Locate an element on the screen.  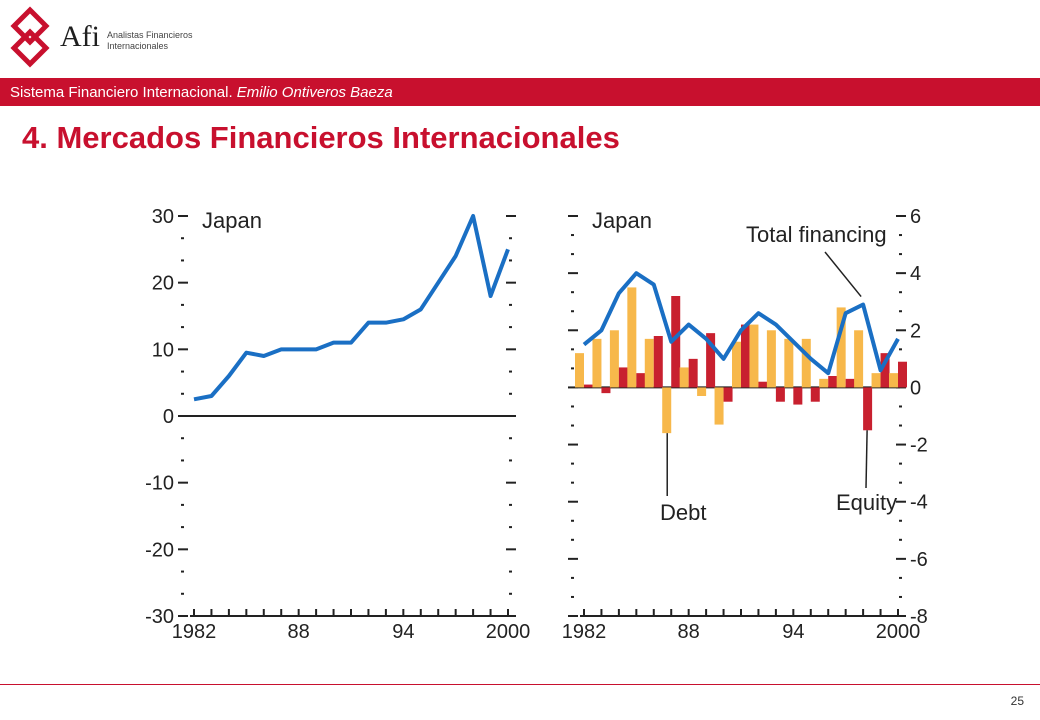
annotation-total-financing: Total financing is located at coordinates (816, 234).